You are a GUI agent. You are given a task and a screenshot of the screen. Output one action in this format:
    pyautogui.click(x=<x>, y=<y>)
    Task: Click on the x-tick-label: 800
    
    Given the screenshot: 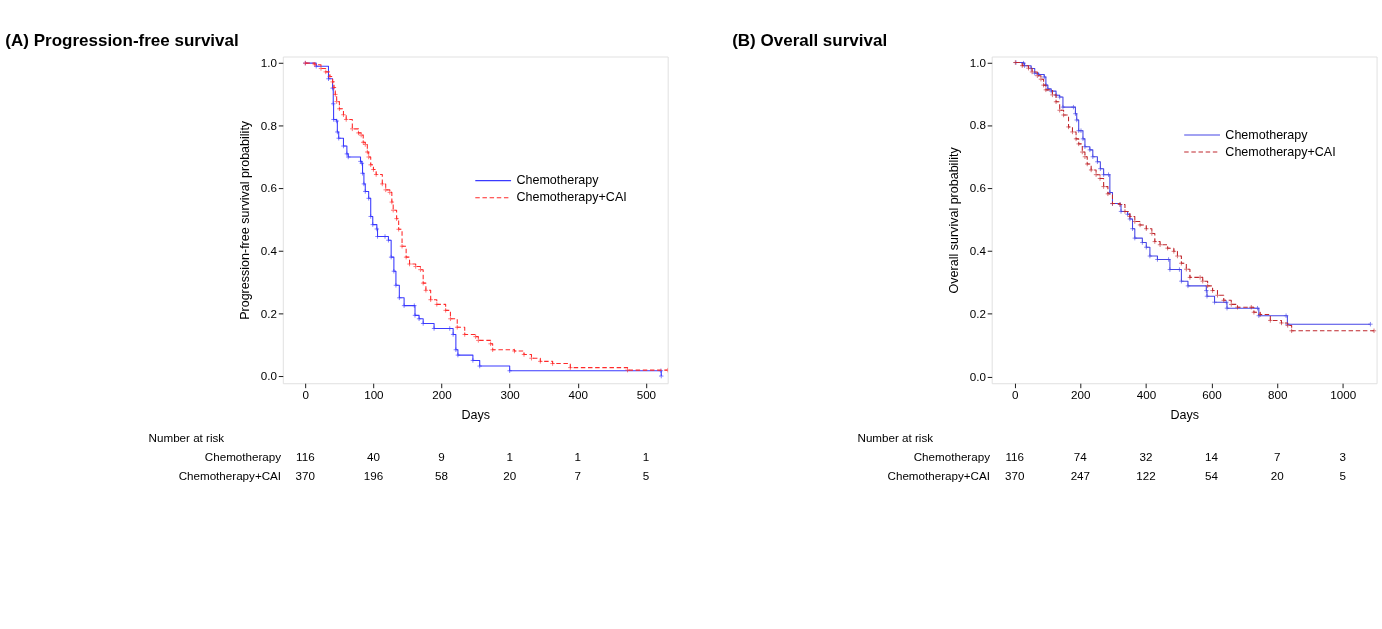 What is the action you would take?
    pyautogui.click(x=1277, y=394)
    